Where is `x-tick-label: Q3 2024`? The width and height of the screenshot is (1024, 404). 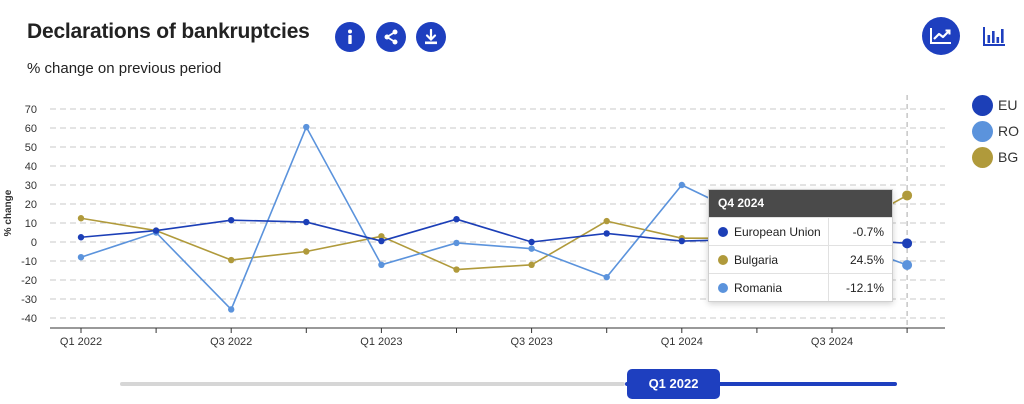
x-tick-label: Q3 2024 is located at coordinates (832, 342).